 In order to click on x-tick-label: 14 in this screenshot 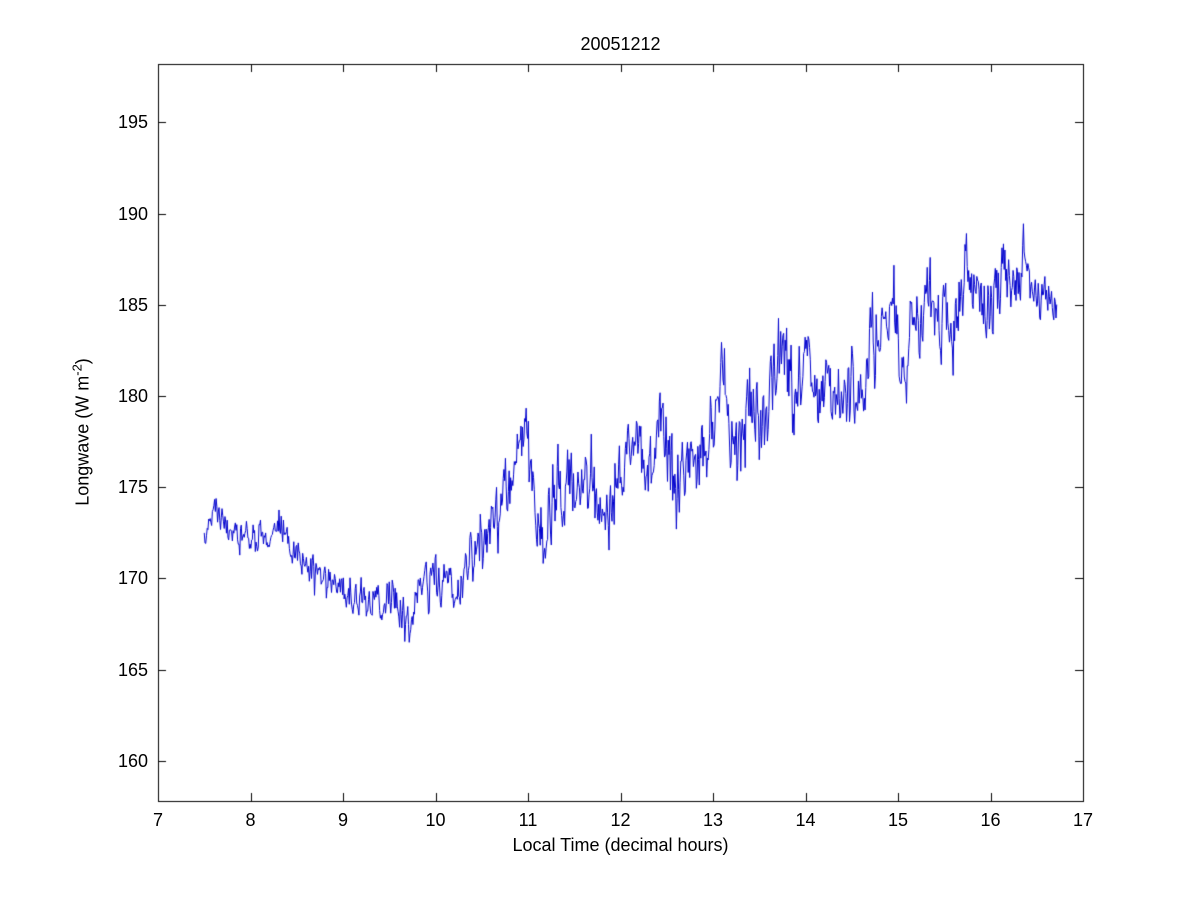, I will do `click(805, 820)`.